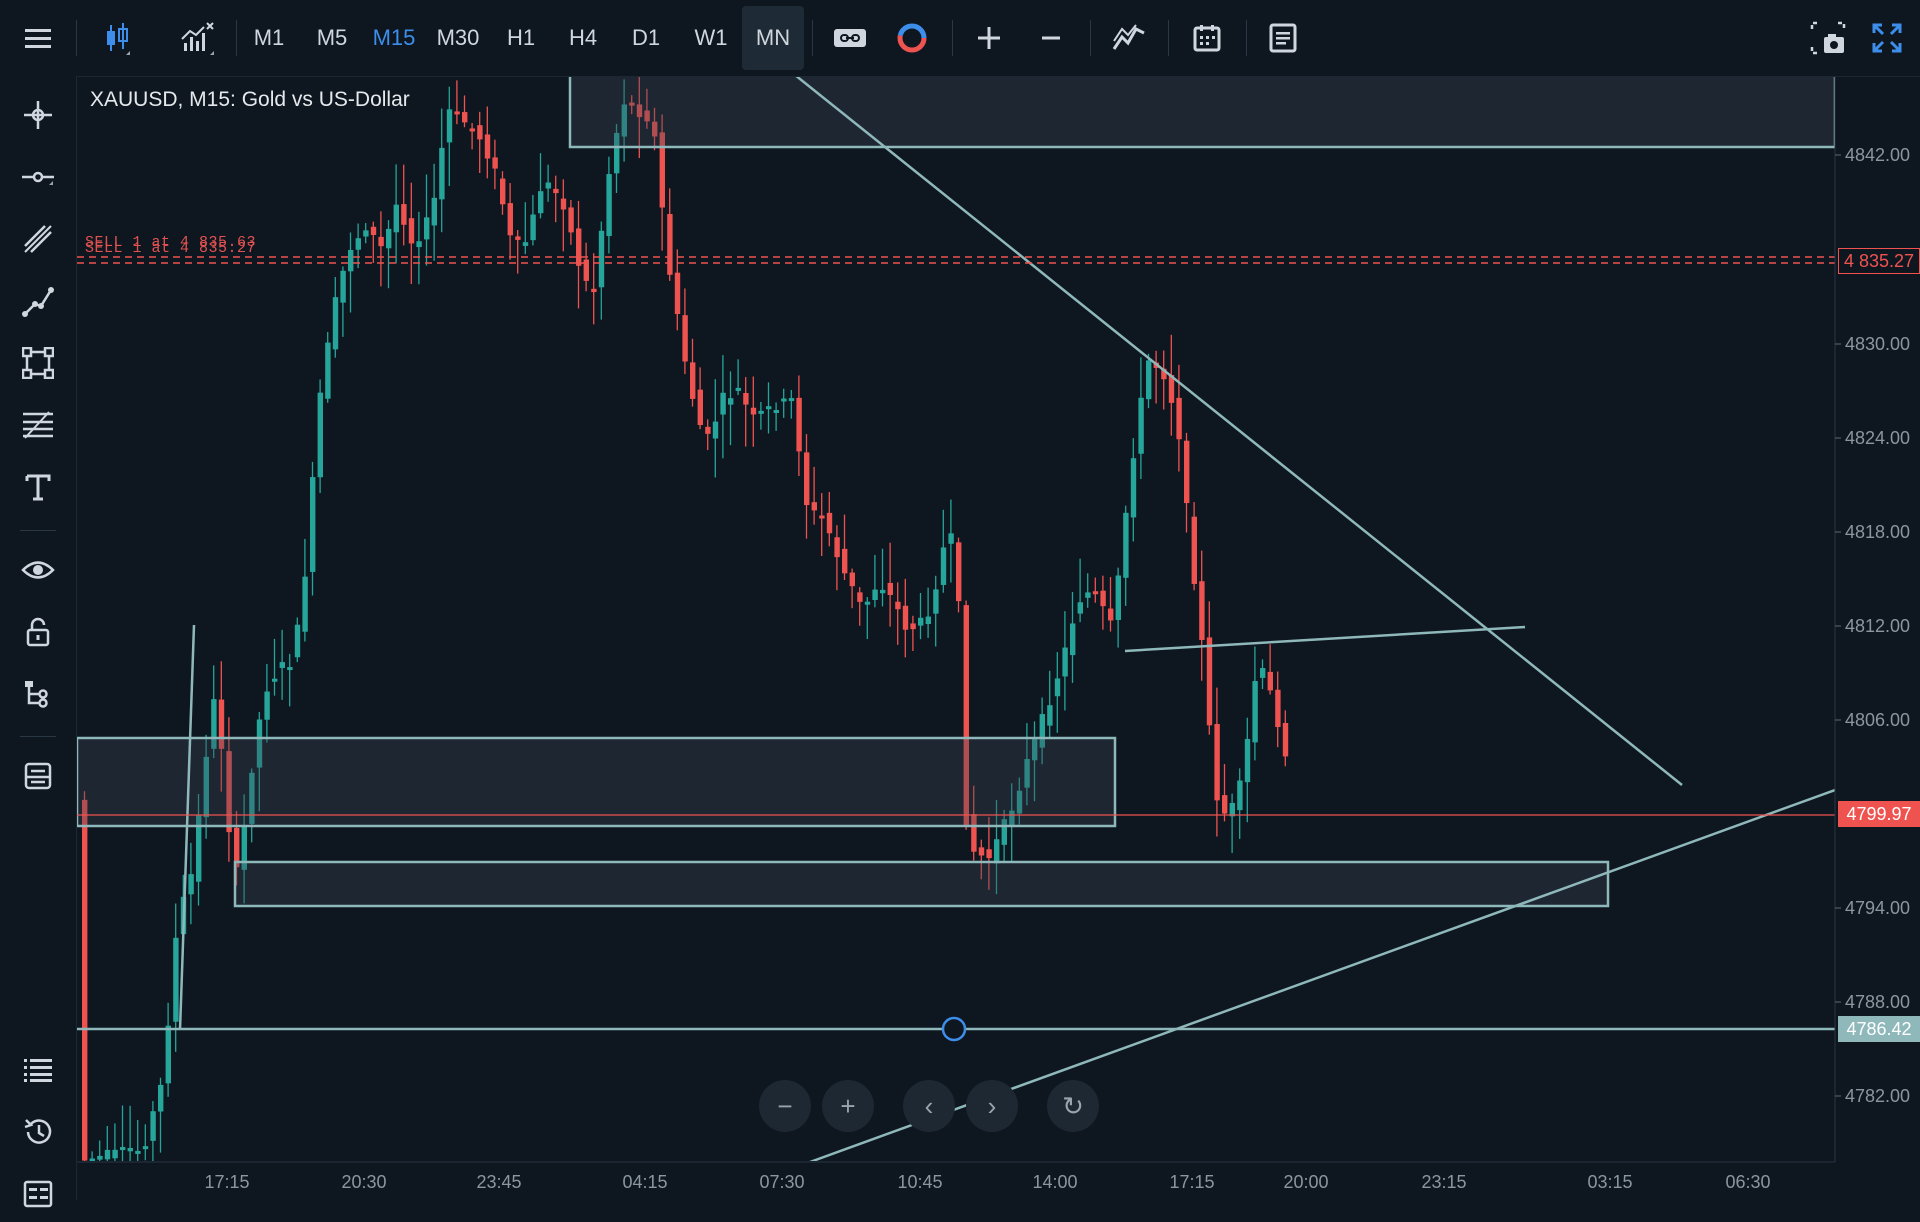 The height and width of the screenshot is (1222, 1920). What do you see at coordinates (458, 37) in the screenshot?
I see `tf-m30: M30` at bounding box center [458, 37].